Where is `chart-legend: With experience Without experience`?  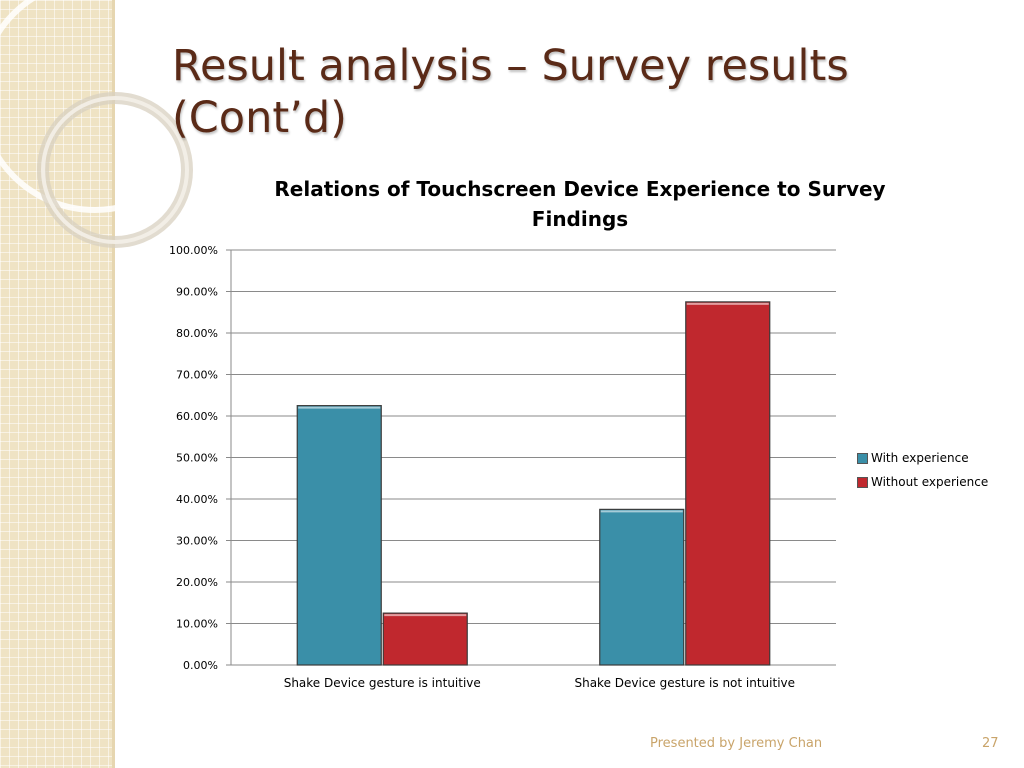 chart-legend: With experience Without experience is located at coordinates (922, 470).